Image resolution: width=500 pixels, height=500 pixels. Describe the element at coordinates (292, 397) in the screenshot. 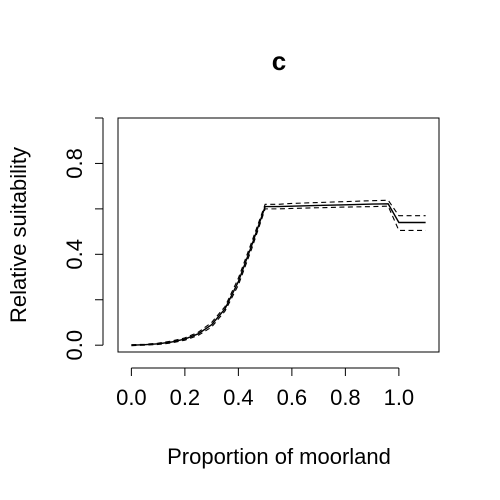

I see `x-tick-label: 0.6` at that location.